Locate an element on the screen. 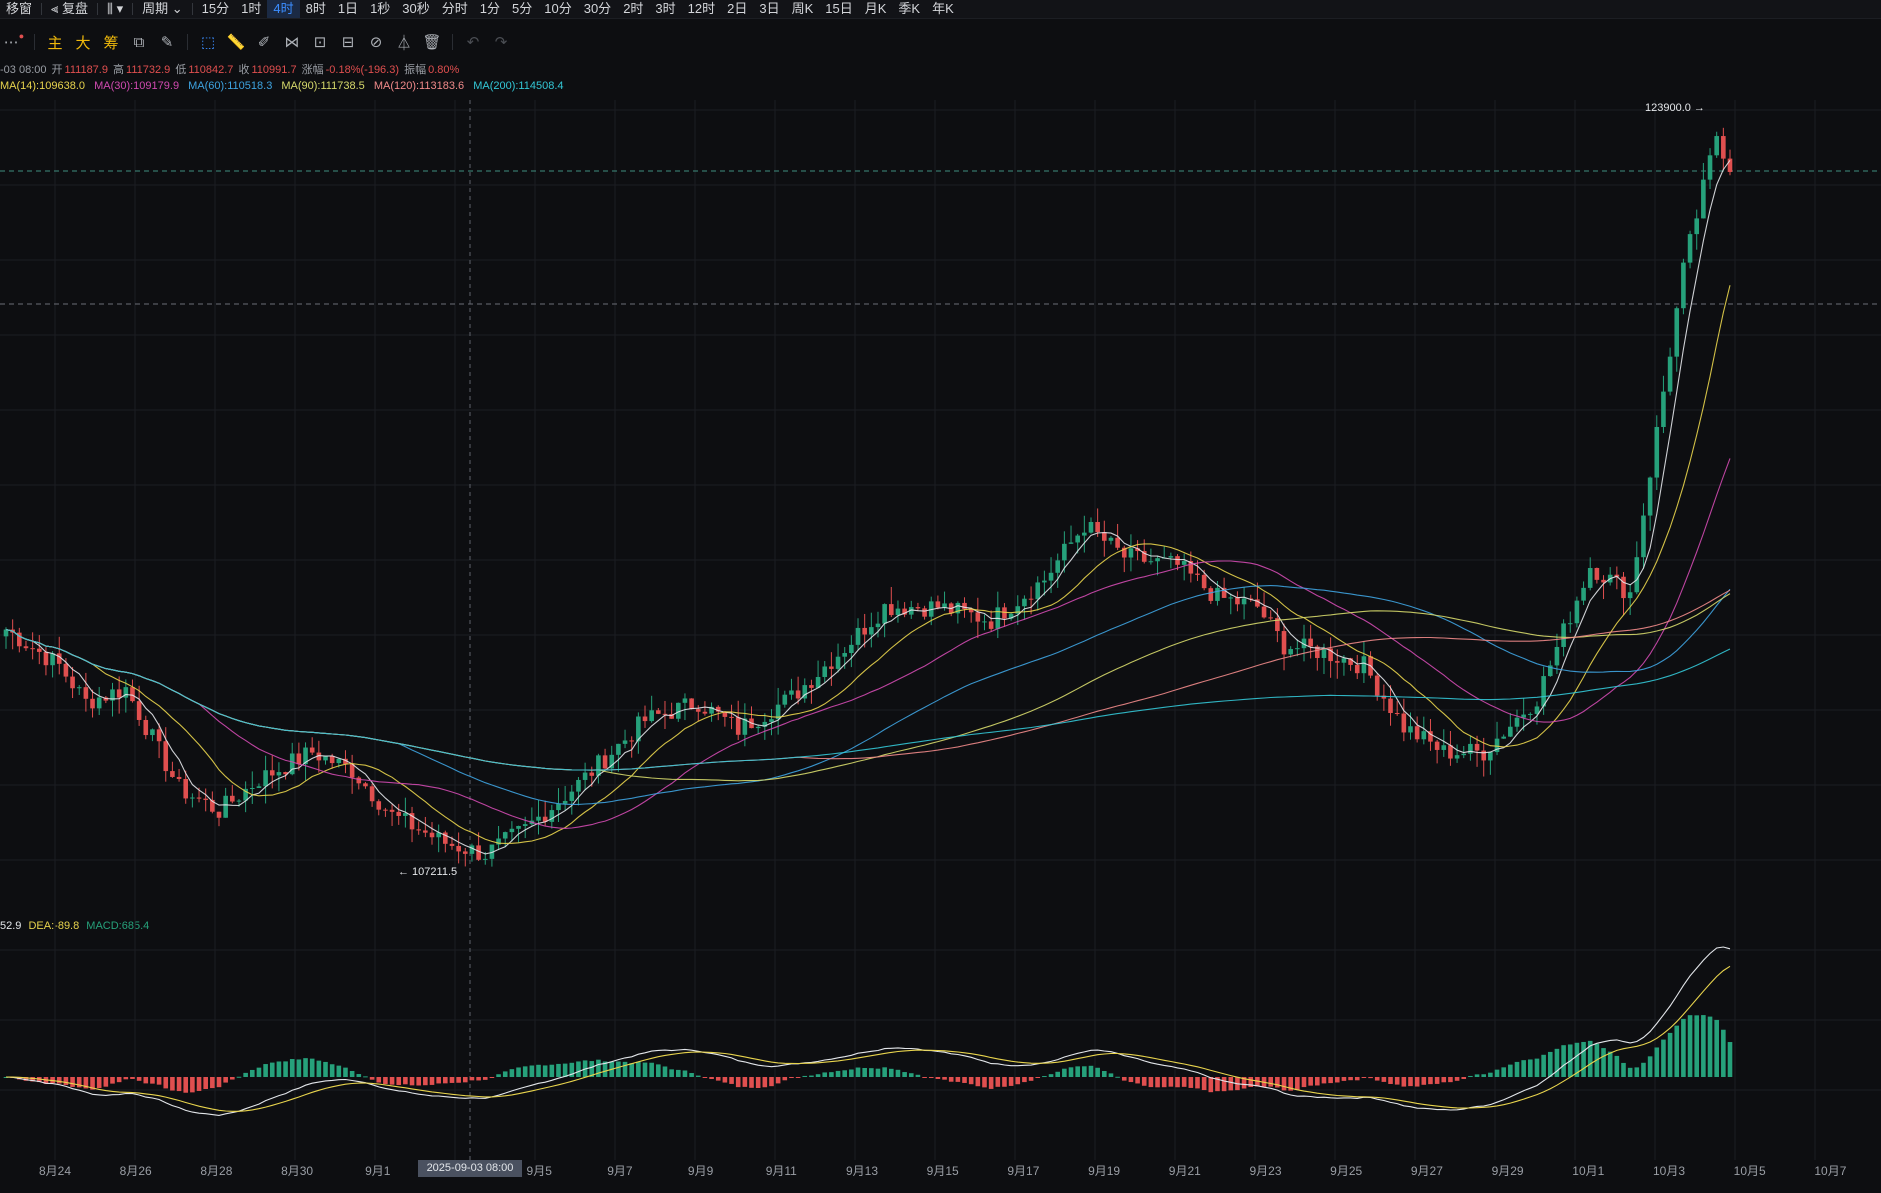 This screenshot has height=1193, width=1881. divider is located at coordinates (452, 42).